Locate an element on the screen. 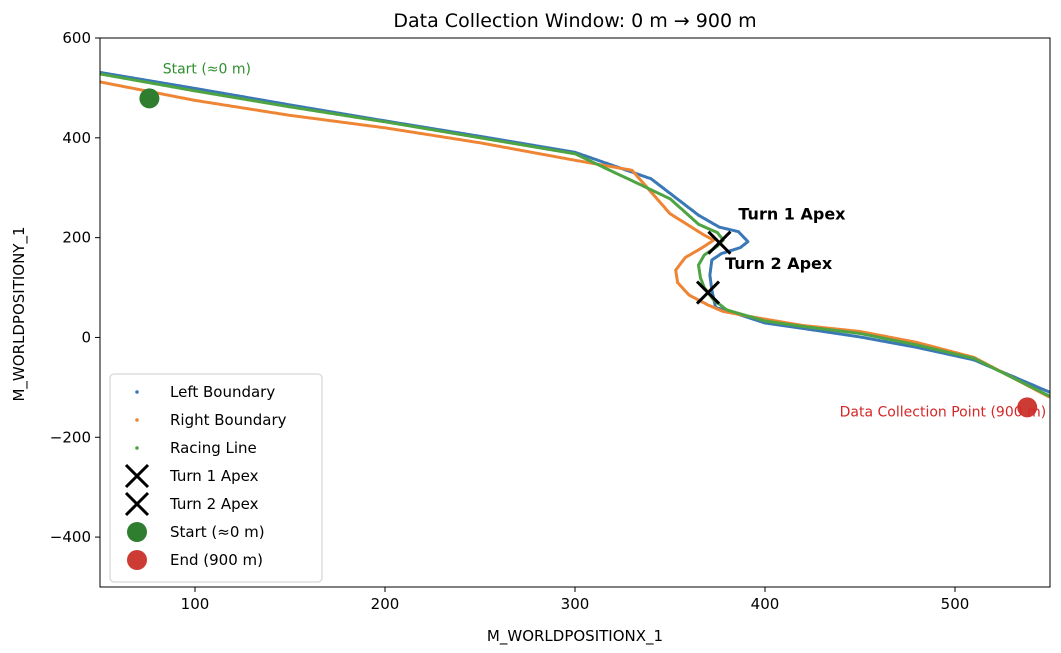 The image size is (1061, 653). x-axis-label: M_WORLDPOSITIONX_1 is located at coordinates (575, 636).